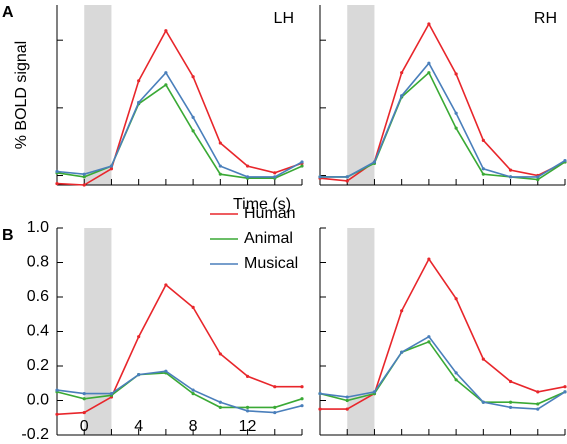  What do you see at coordinates (138, 426) in the screenshot?
I see `x-tick-label: 4` at bounding box center [138, 426].